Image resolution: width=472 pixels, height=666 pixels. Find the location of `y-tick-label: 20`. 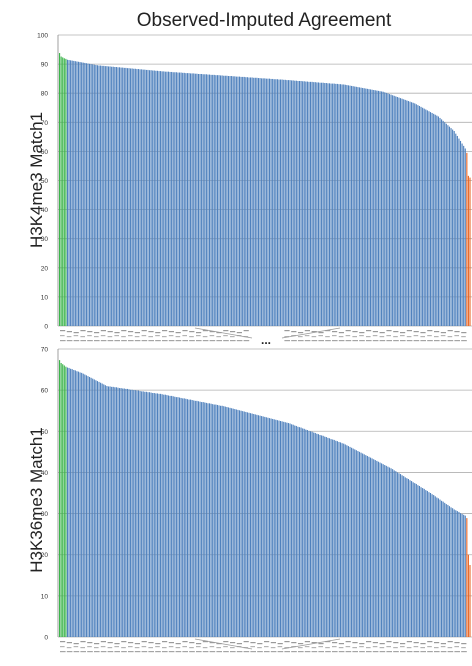

y-tick-label: 20 is located at coordinates (45, 555).